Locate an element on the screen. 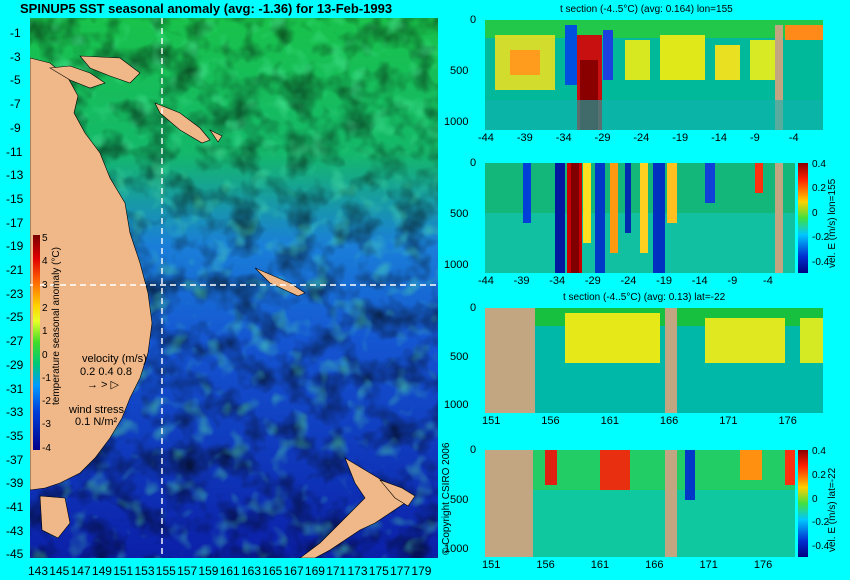  lat-tick: -35 is located at coordinates (15, 435).